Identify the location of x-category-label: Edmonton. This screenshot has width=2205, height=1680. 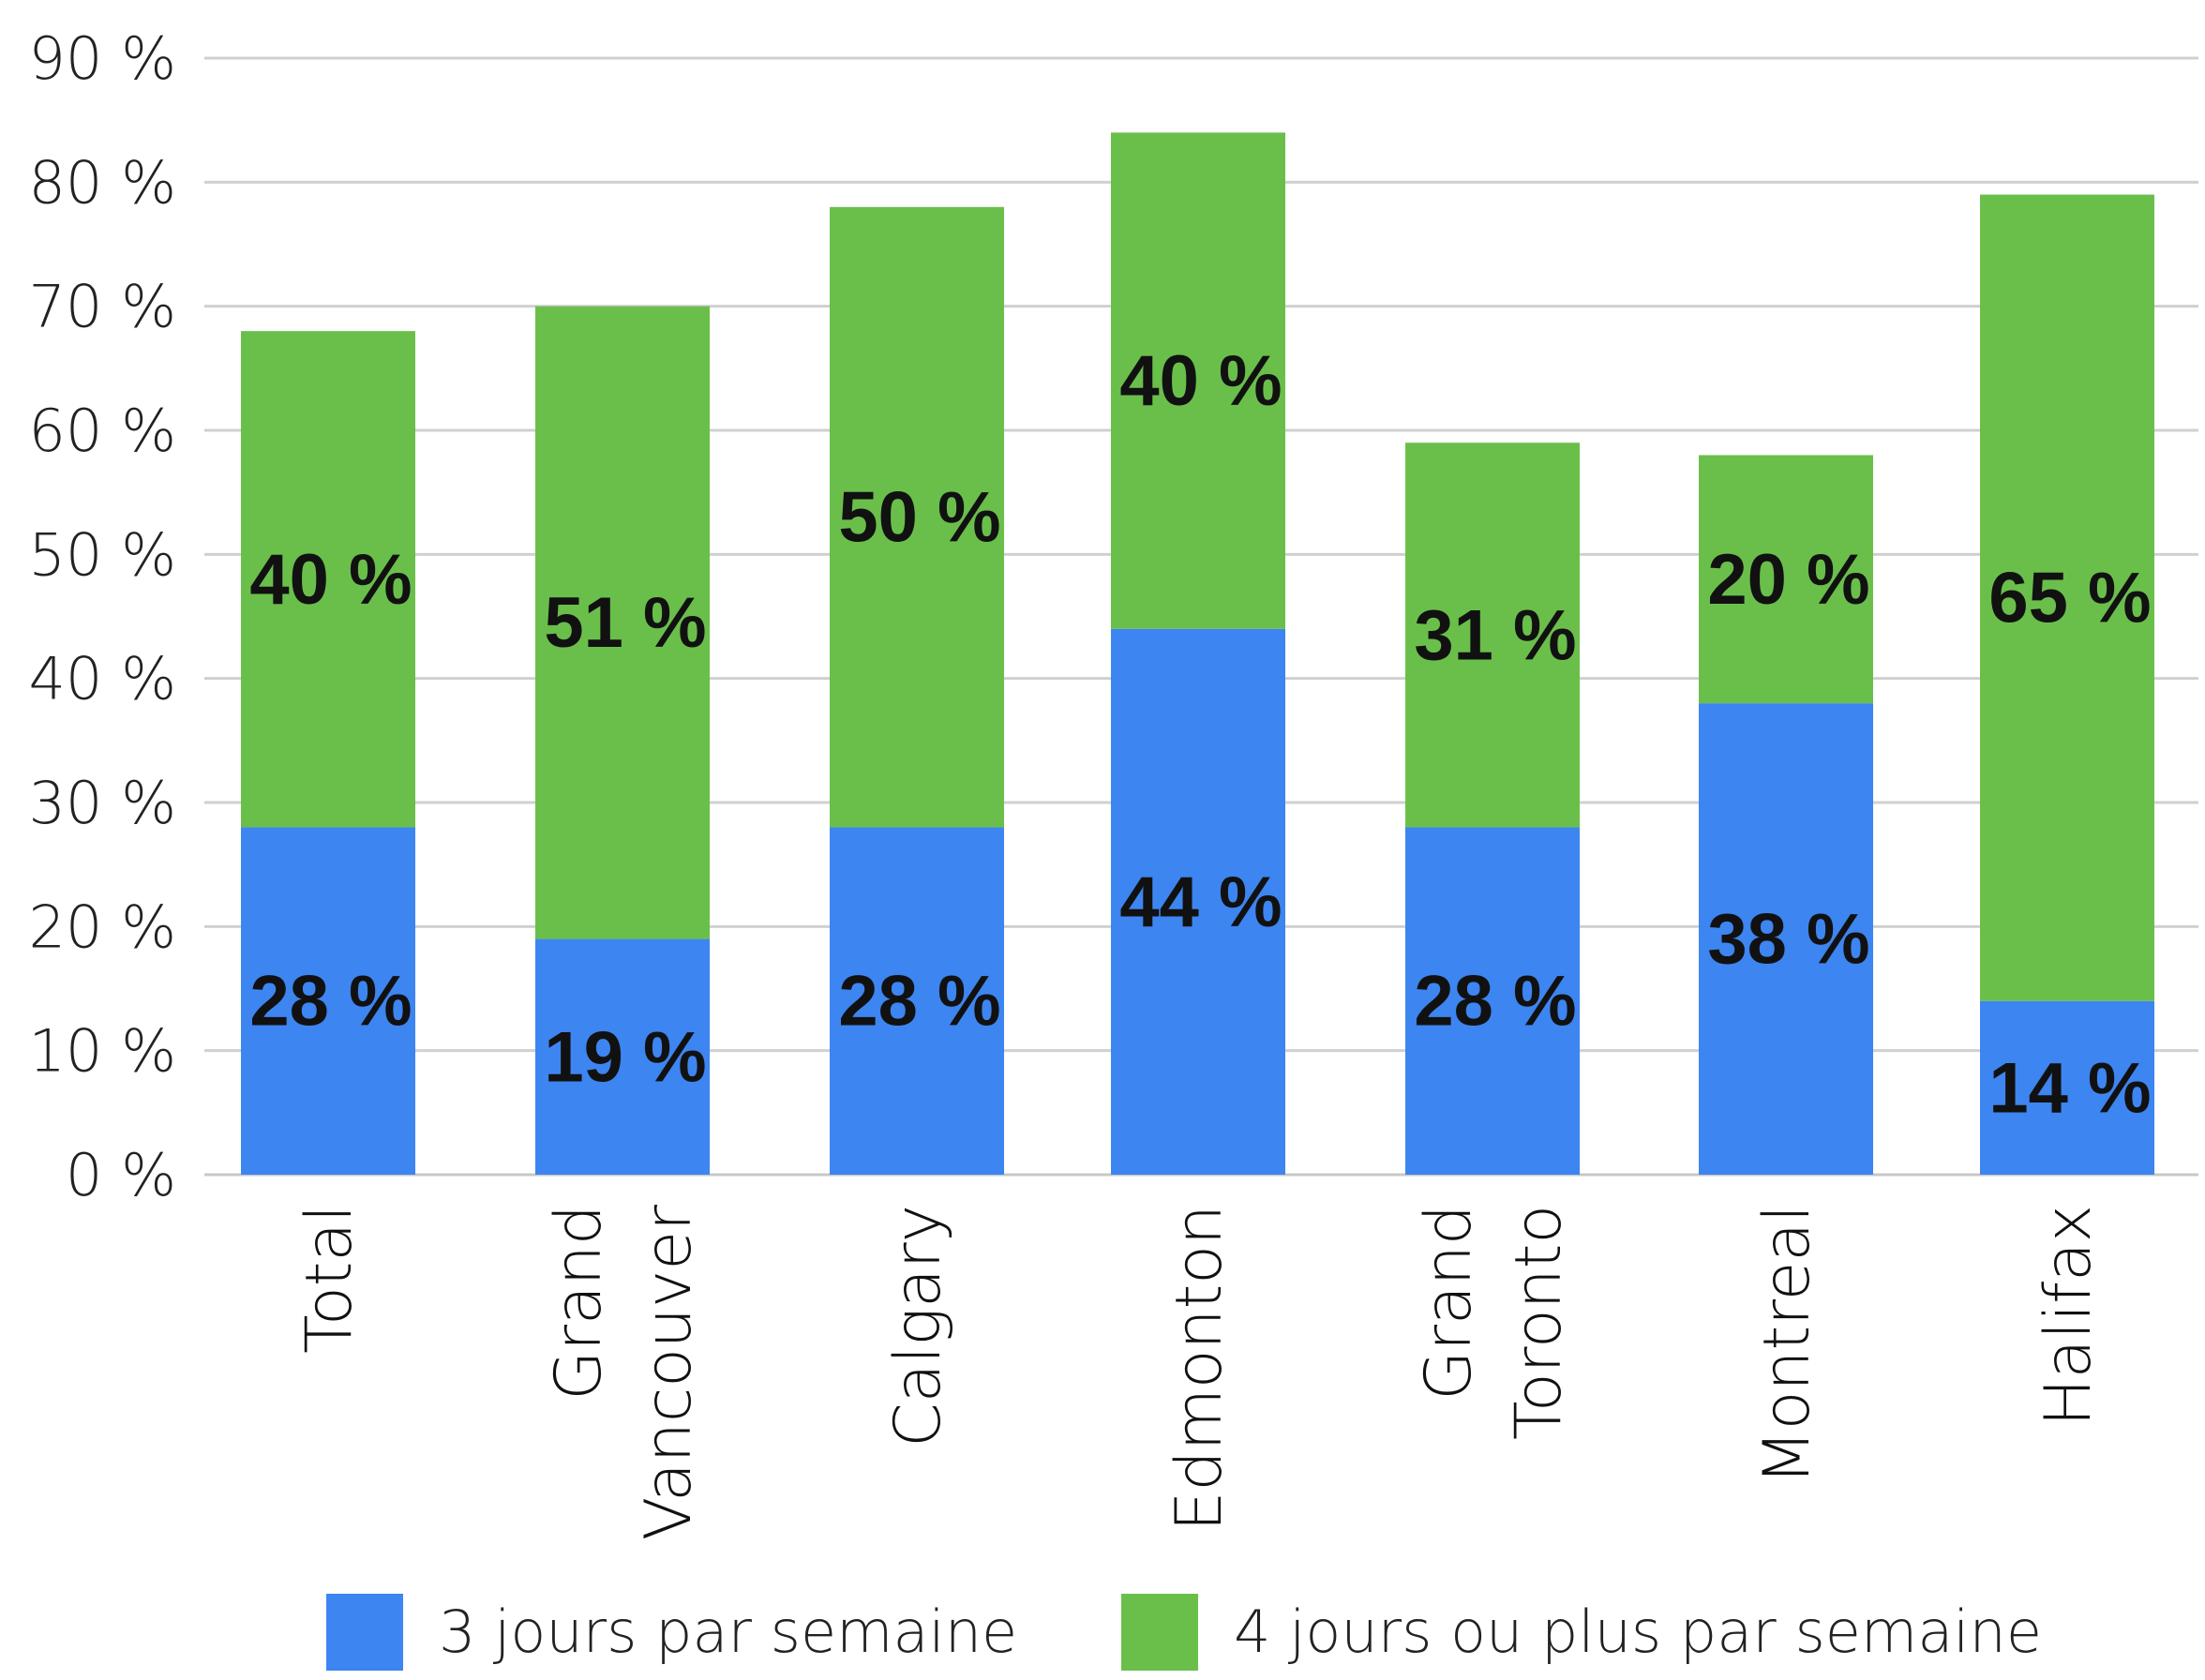
(1199, 1368).